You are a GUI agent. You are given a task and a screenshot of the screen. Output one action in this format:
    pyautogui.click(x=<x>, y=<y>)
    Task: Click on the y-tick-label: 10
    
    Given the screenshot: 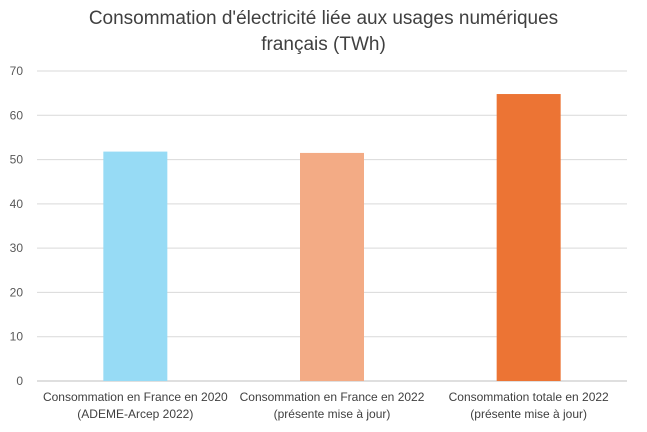 What is the action you would take?
    pyautogui.click(x=17, y=337)
    